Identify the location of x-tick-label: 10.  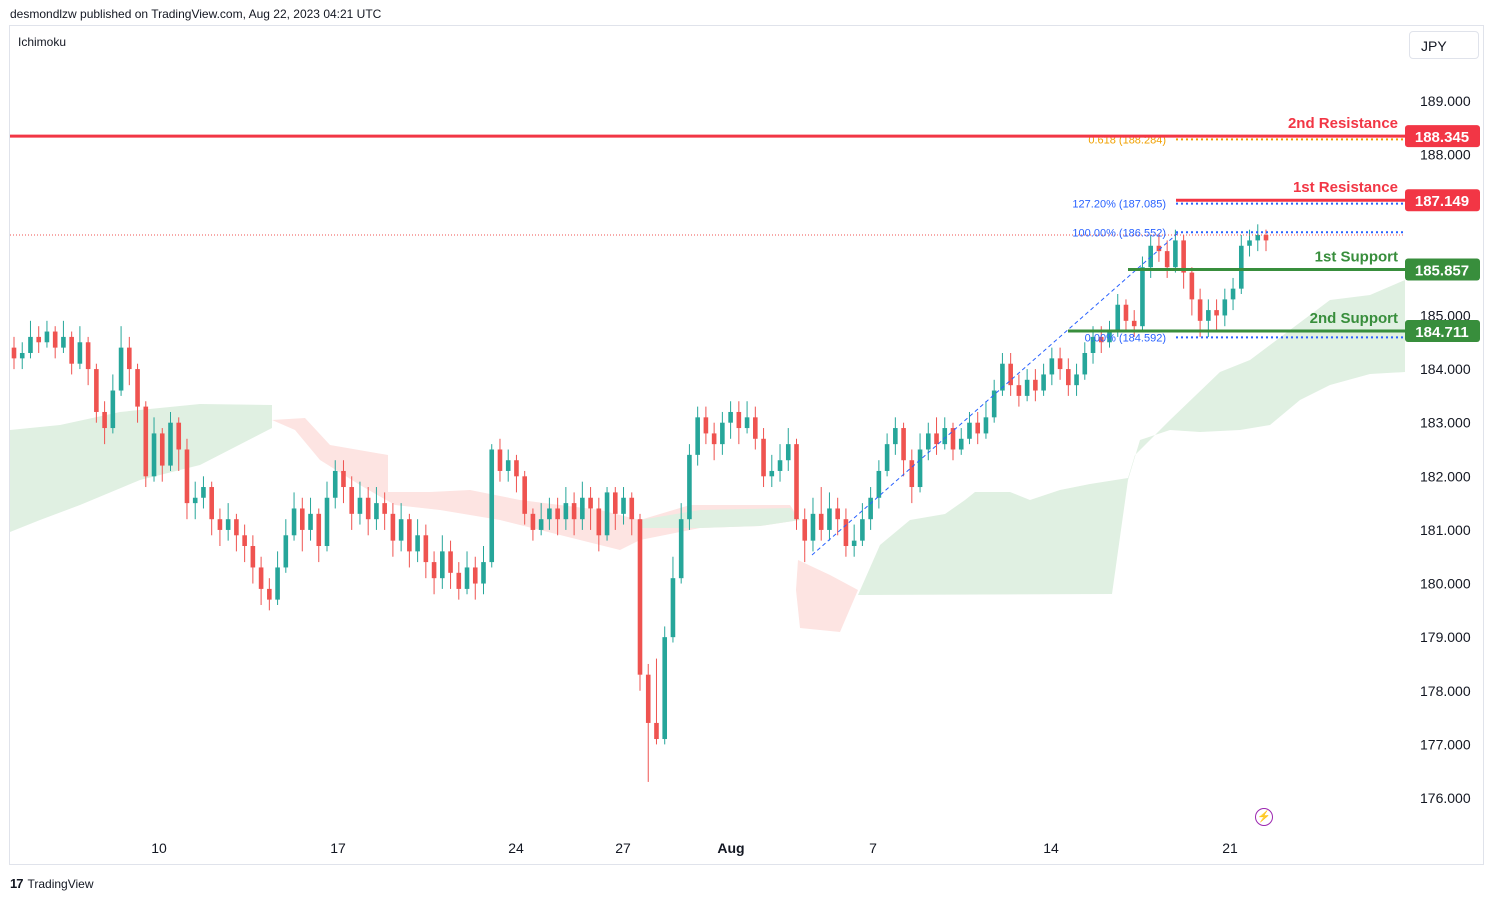
(159, 848).